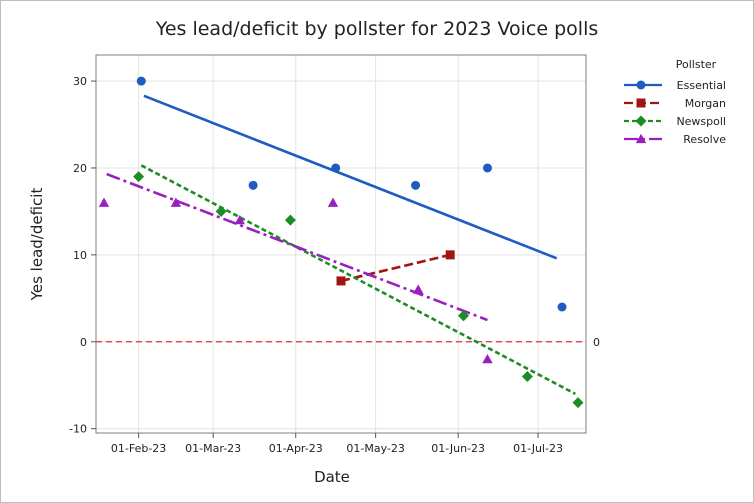 Image resolution: width=754 pixels, height=503 pixels. Describe the element at coordinates (675, 102) in the screenshot. I see `legend: Pollster Essential Morgan Newspoll Resolve` at that location.